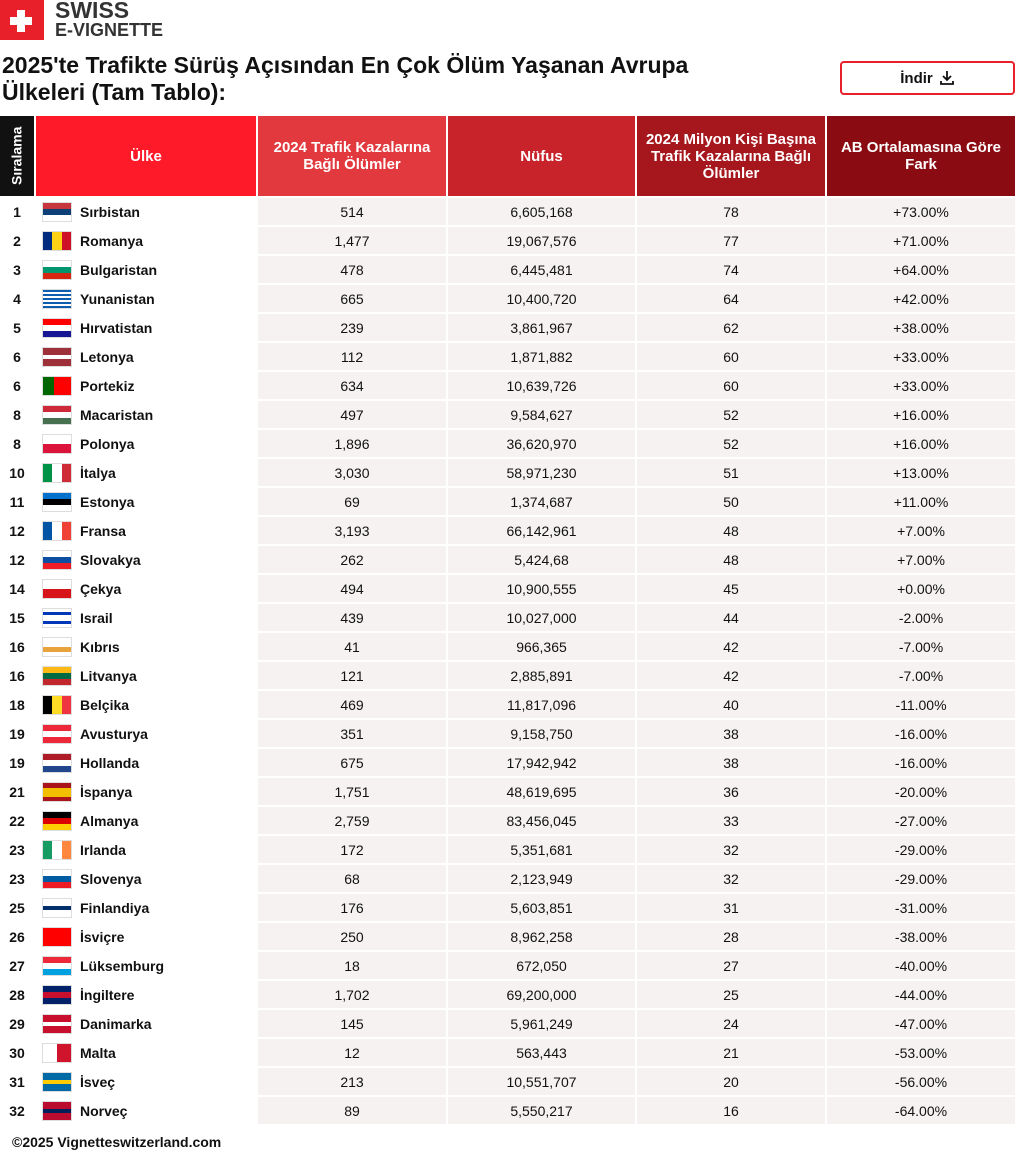 This screenshot has height=1152, width=1016. I want to click on rank-cell: 6, so click(17, 385).